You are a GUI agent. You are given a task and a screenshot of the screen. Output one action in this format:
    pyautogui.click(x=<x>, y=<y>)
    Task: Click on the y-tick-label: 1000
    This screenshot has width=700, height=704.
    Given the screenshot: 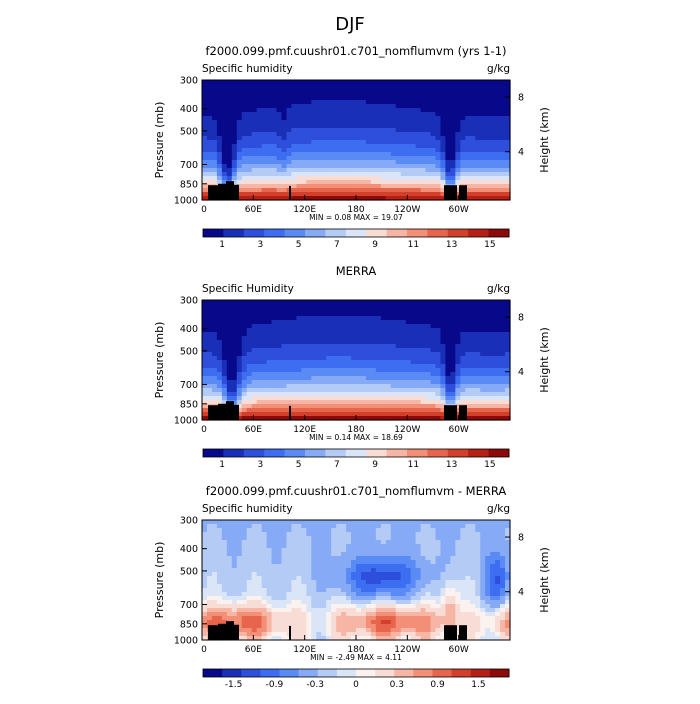 What is the action you would take?
    pyautogui.click(x=186, y=201)
    